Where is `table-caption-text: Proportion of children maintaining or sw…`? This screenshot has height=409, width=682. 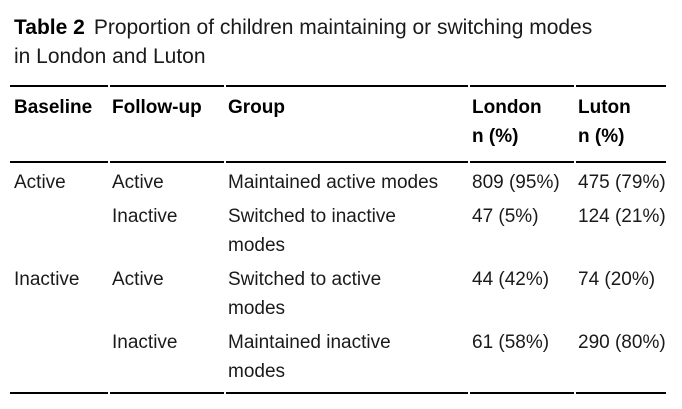 table-caption-text: Proportion of children maintaining or sw… is located at coordinates (343, 27).